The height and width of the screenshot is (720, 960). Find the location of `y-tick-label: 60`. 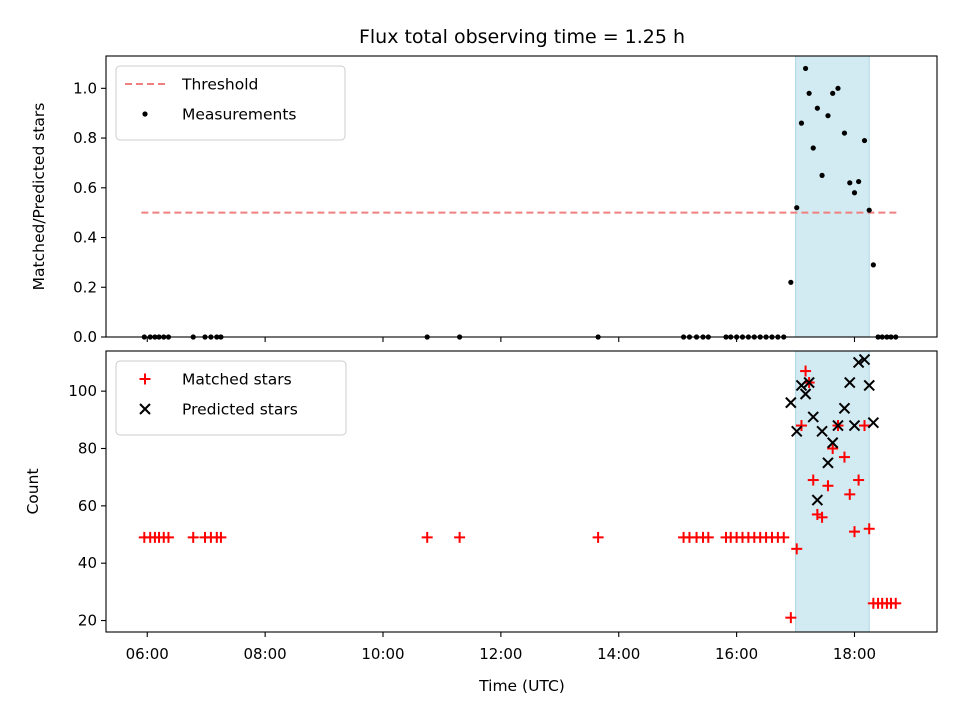

y-tick-label: 60 is located at coordinates (87, 506).